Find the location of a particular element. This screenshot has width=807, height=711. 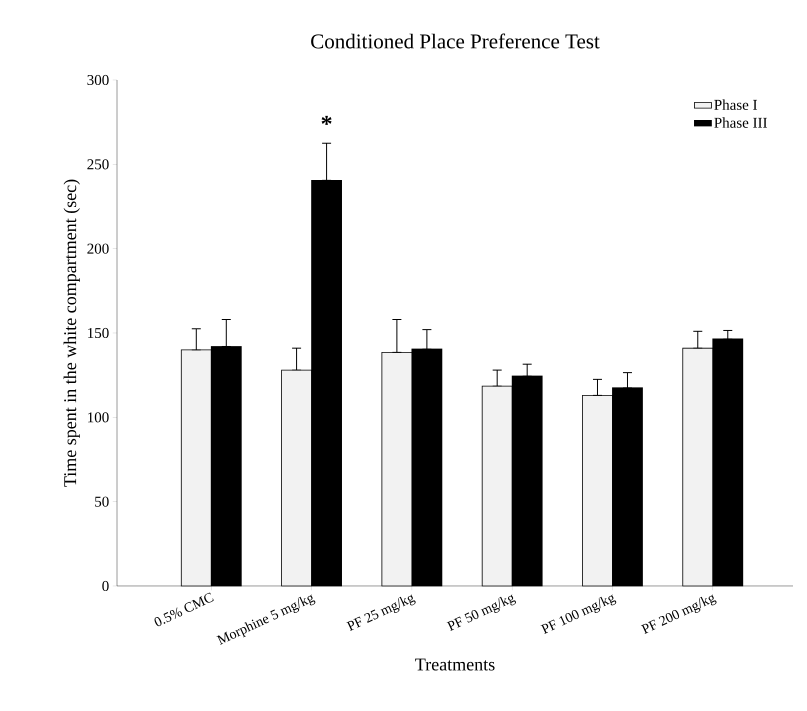

x-tick-label: PF 200 mg/kg is located at coordinates (678, 614).